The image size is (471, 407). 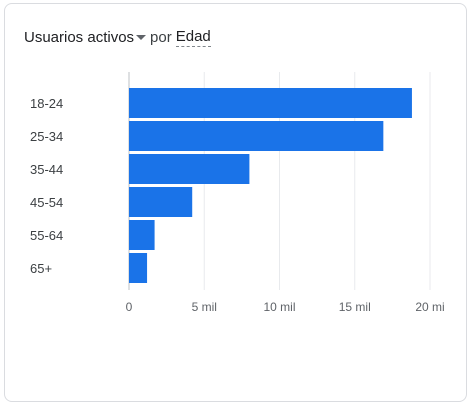 I want to click on chart-header: Usuarios activos por Edad, so click(x=117, y=37).